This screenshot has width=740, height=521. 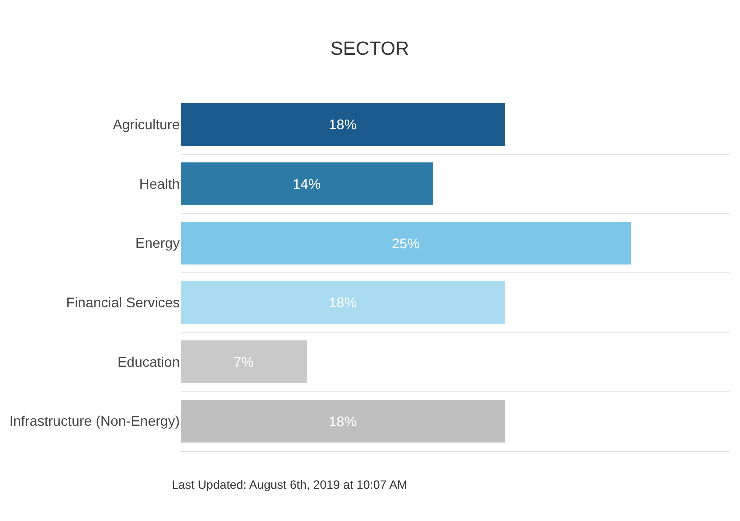 I want to click on y-tick-label: Agriculture, so click(x=146, y=124).